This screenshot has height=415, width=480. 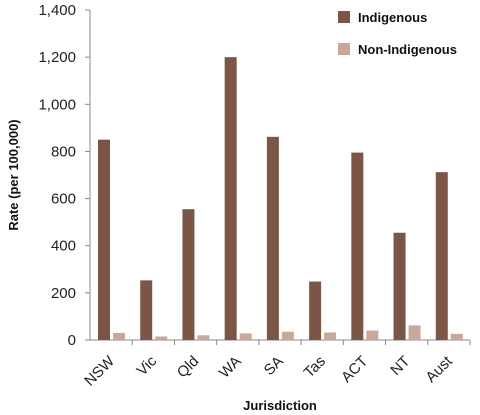 What do you see at coordinates (400, 366) in the screenshot?
I see `x-tick-label: NT` at bounding box center [400, 366].